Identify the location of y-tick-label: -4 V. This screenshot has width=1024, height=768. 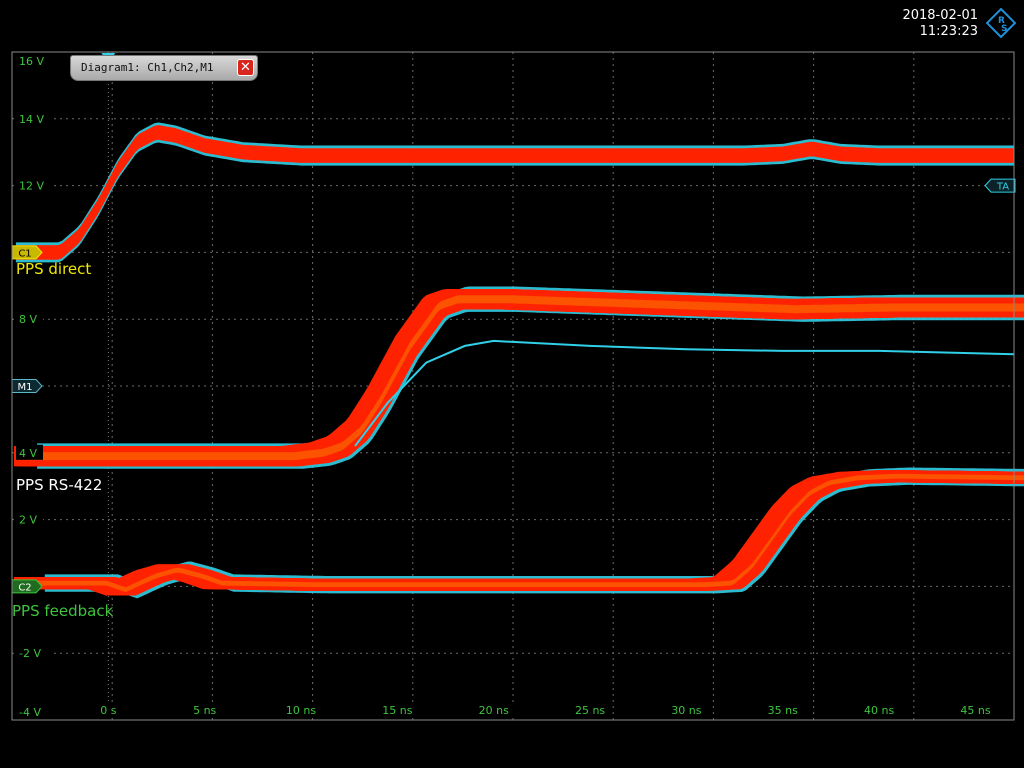
(33, 711).